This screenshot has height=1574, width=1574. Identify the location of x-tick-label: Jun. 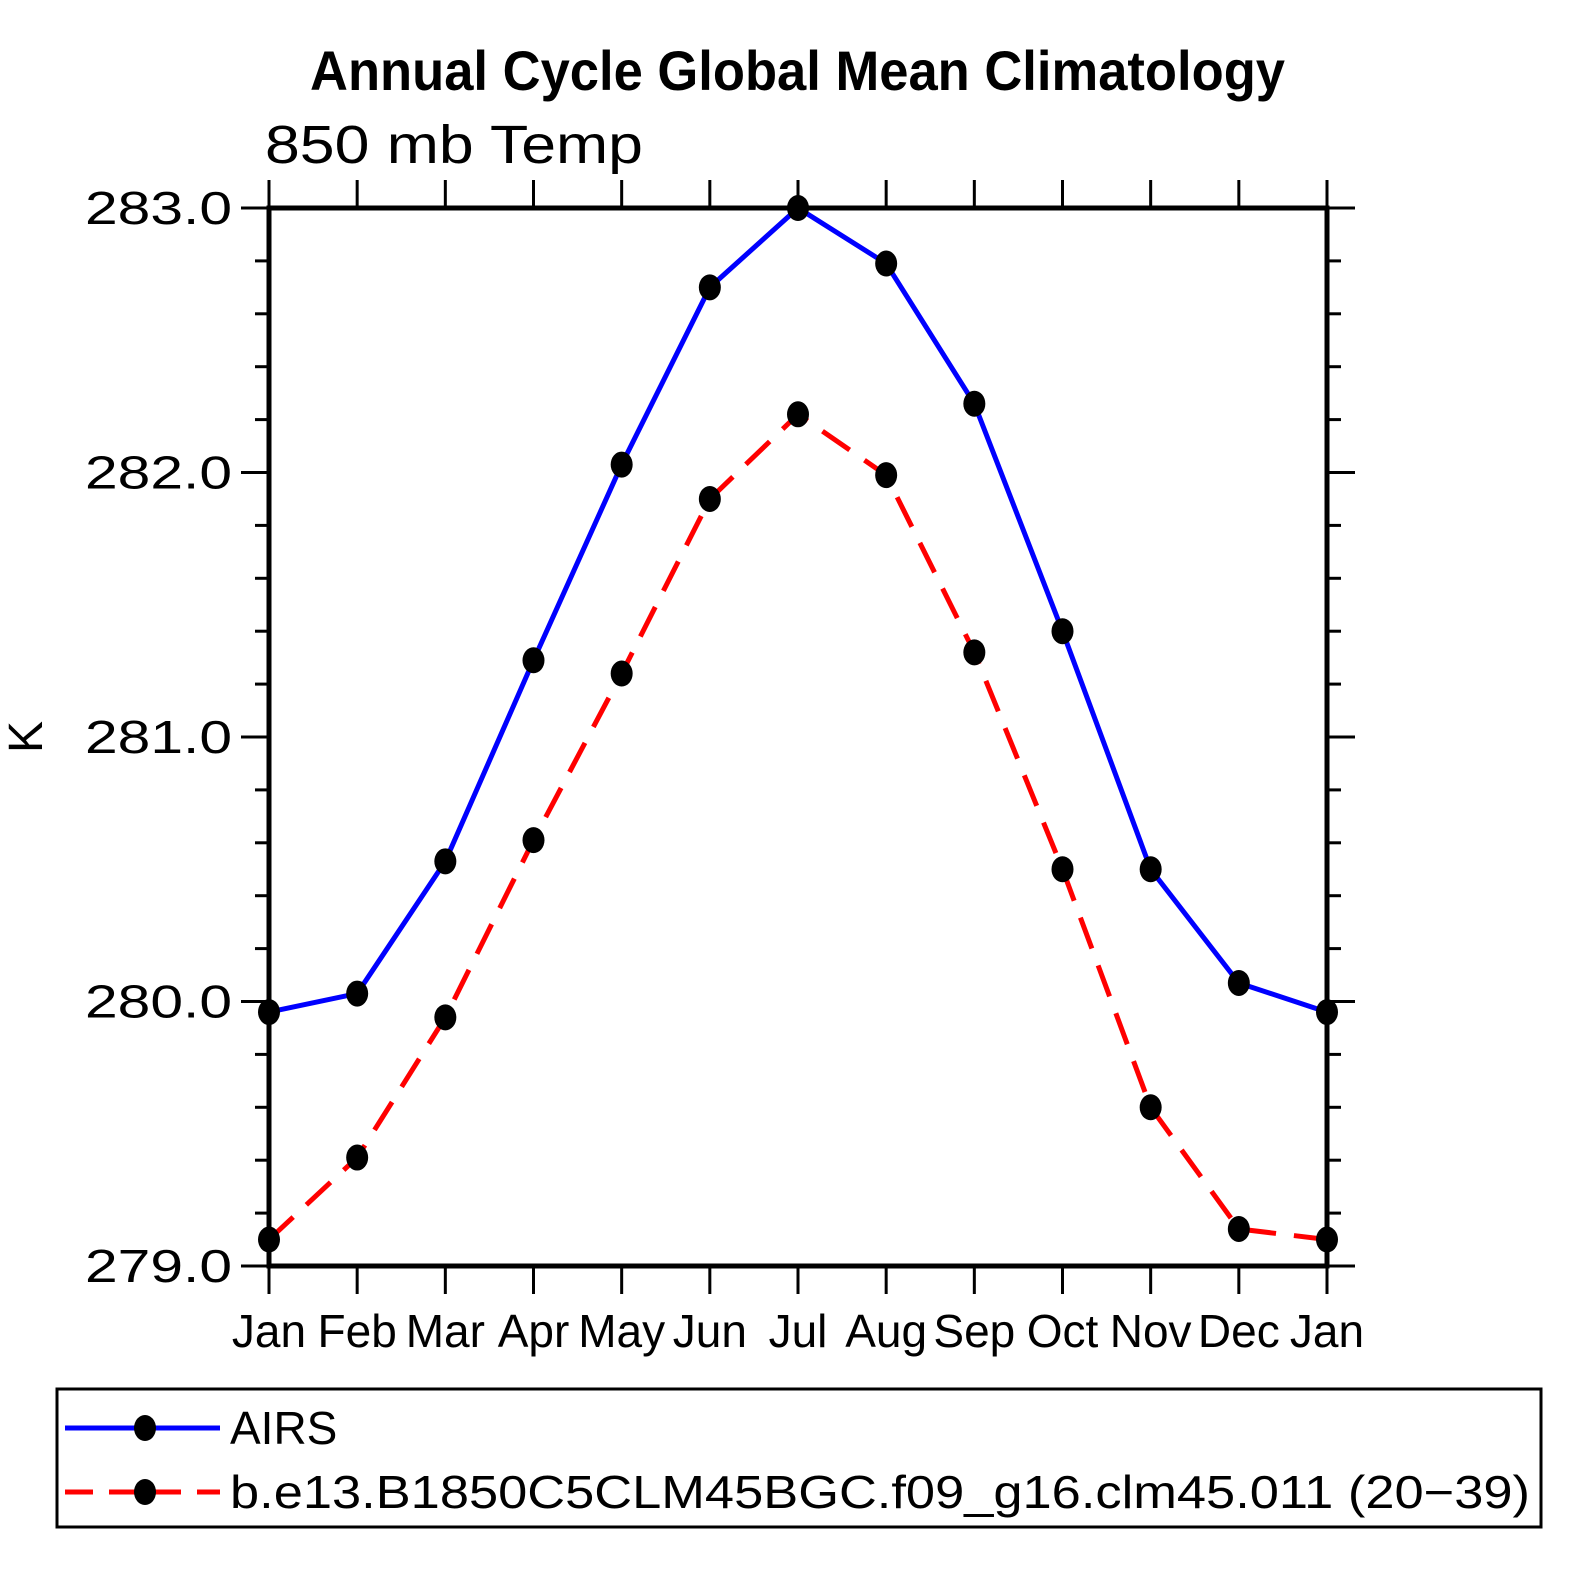
(710, 1331).